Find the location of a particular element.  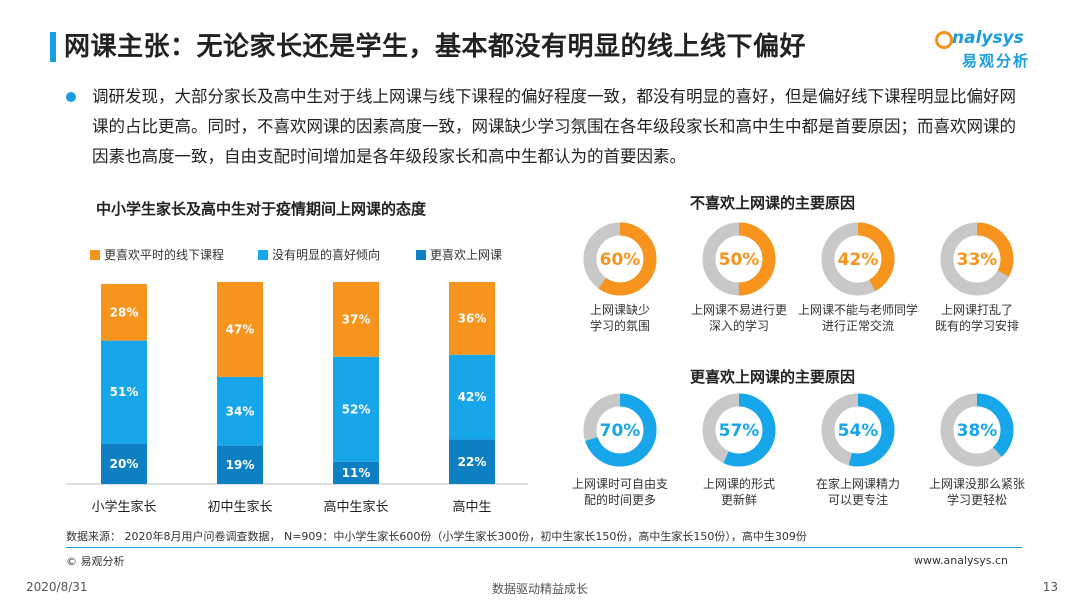

donut-value-label: 54% is located at coordinates (858, 431).